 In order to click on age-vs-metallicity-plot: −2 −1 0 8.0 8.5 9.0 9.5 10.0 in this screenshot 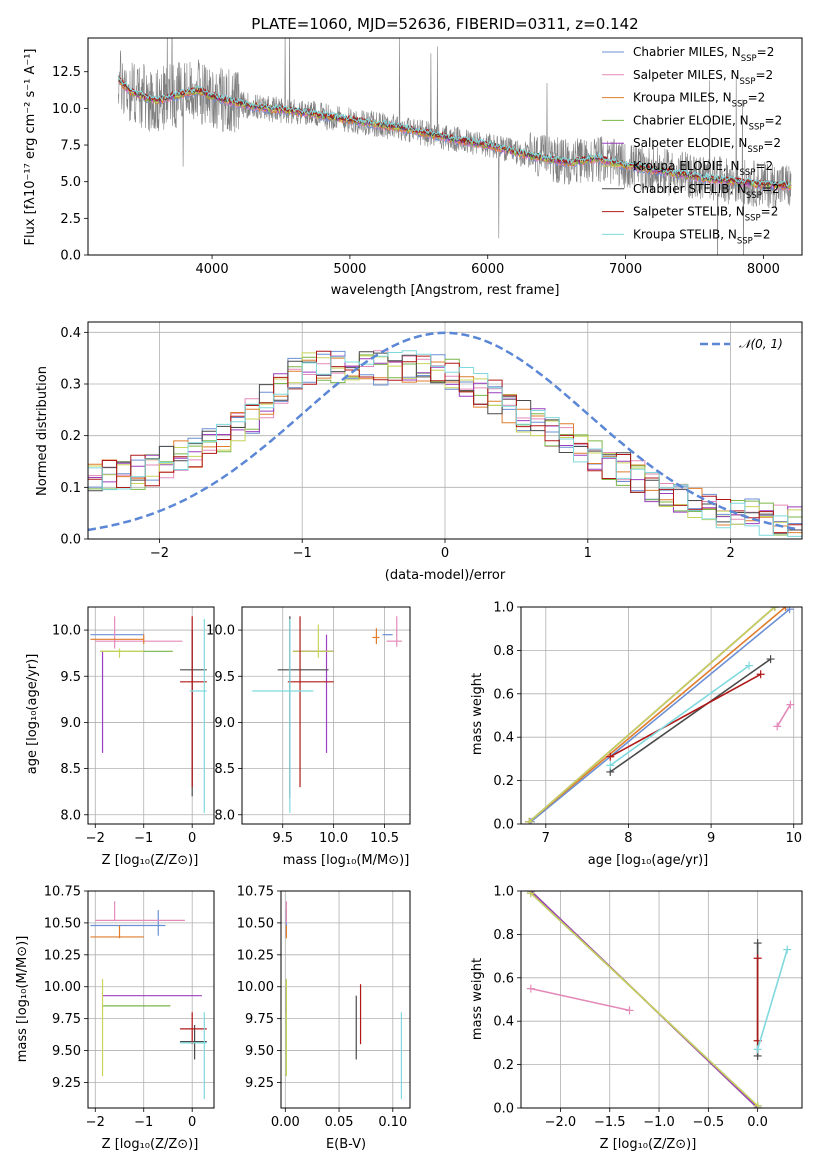, I will do `click(133, 726)`.